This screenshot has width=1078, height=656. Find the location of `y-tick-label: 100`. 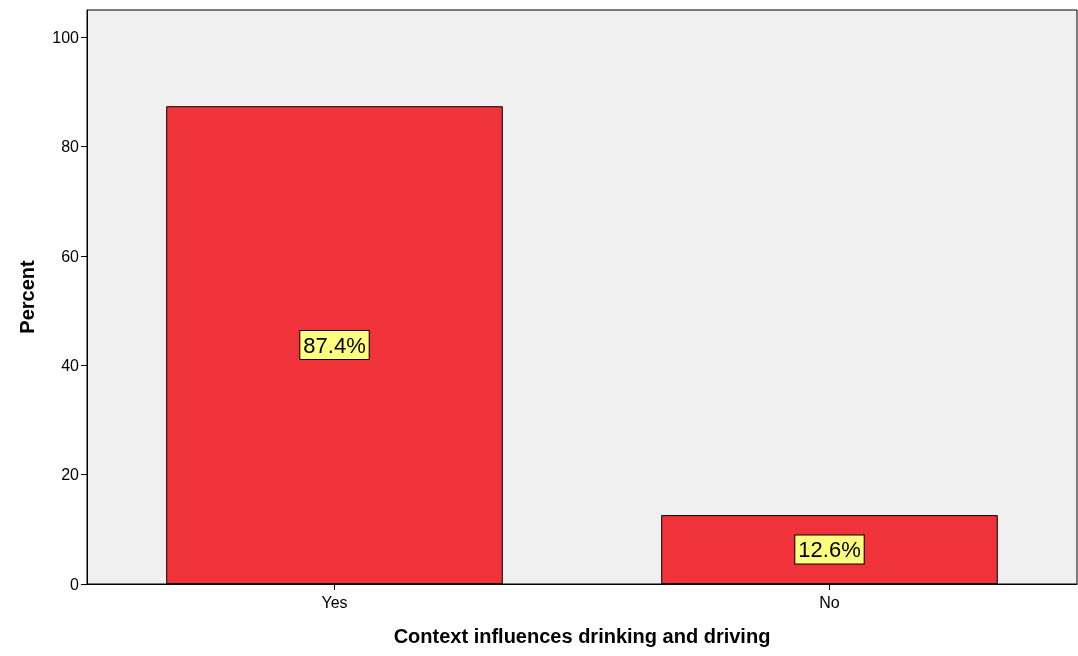

y-tick-label: 100 is located at coordinates (66, 37).